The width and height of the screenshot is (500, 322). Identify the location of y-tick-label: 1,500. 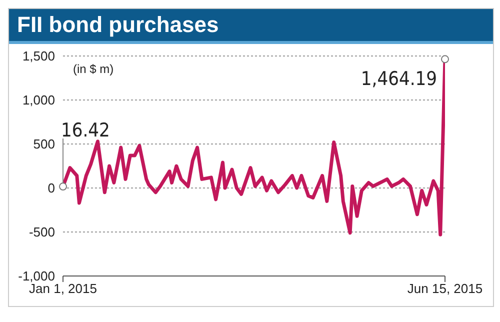
(38, 56).